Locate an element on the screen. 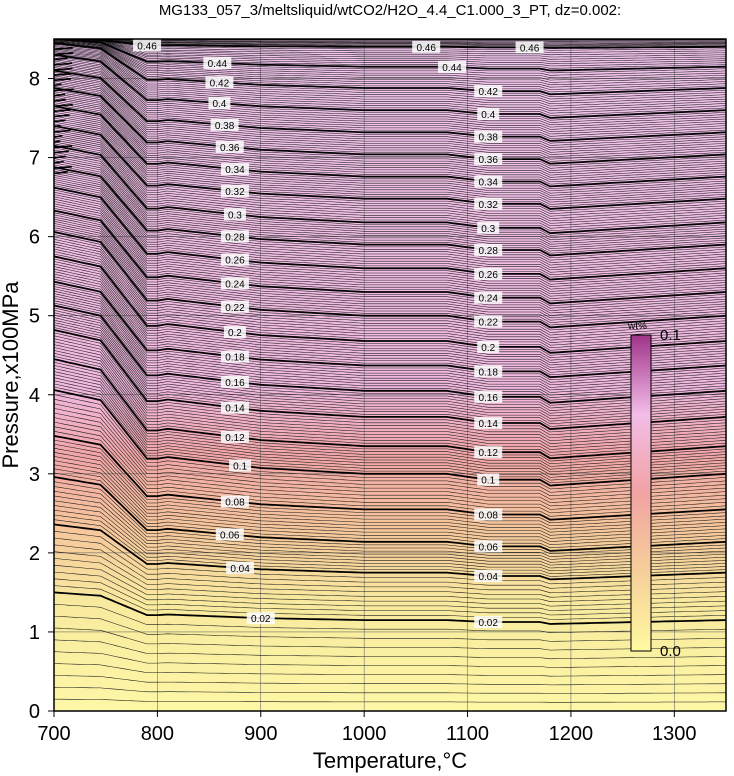  colorbar-min-label: 0.0 is located at coordinates (670, 651).